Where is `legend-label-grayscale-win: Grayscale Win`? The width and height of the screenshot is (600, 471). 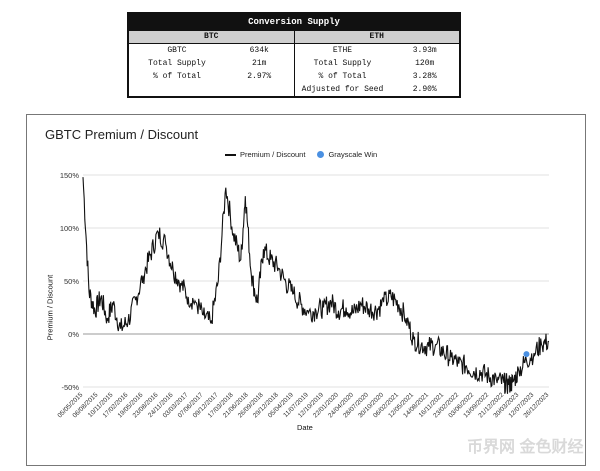 legend-label-grayscale-win: Grayscale Win is located at coordinates (353, 154).